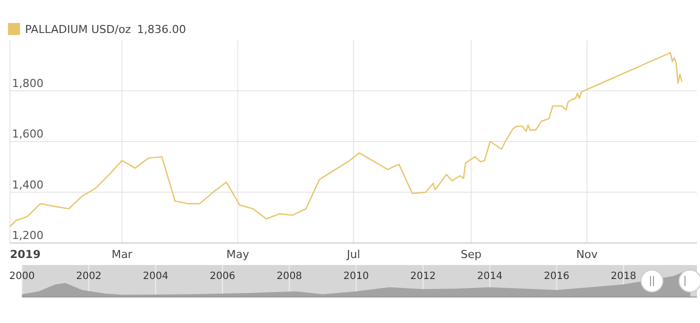 This screenshot has width=700, height=323. What do you see at coordinates (289, 276) in the screenshot?
I see `x-tick-label: 2008` at bounding box center [289, 276].